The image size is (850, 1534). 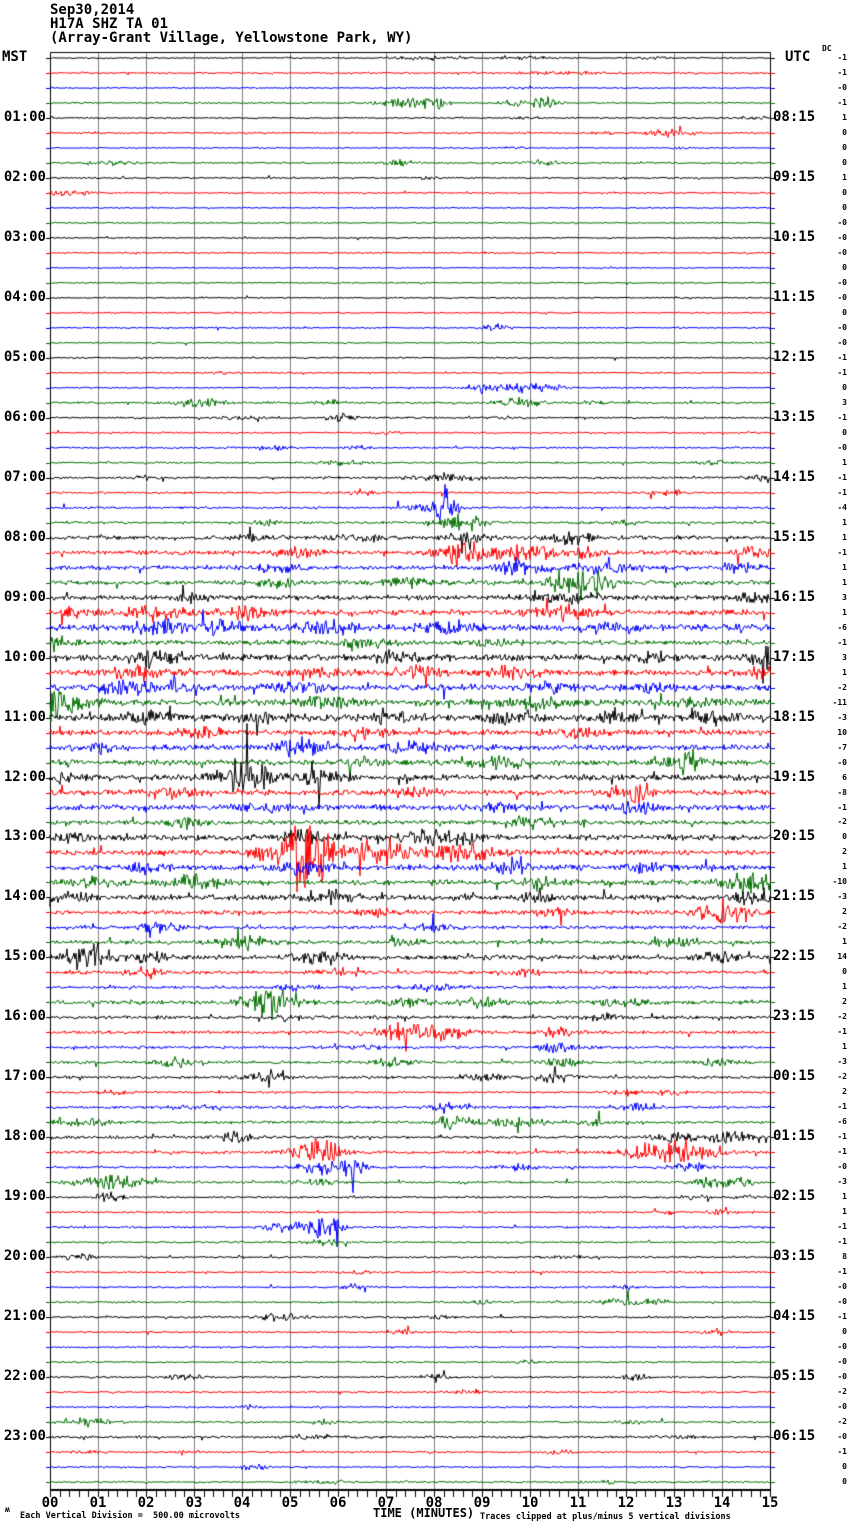 What do you see at coordinates (794, 1136) in the screenshot?
I see `utc-hour-label: 01:15` at bounding box center [794, 1136].